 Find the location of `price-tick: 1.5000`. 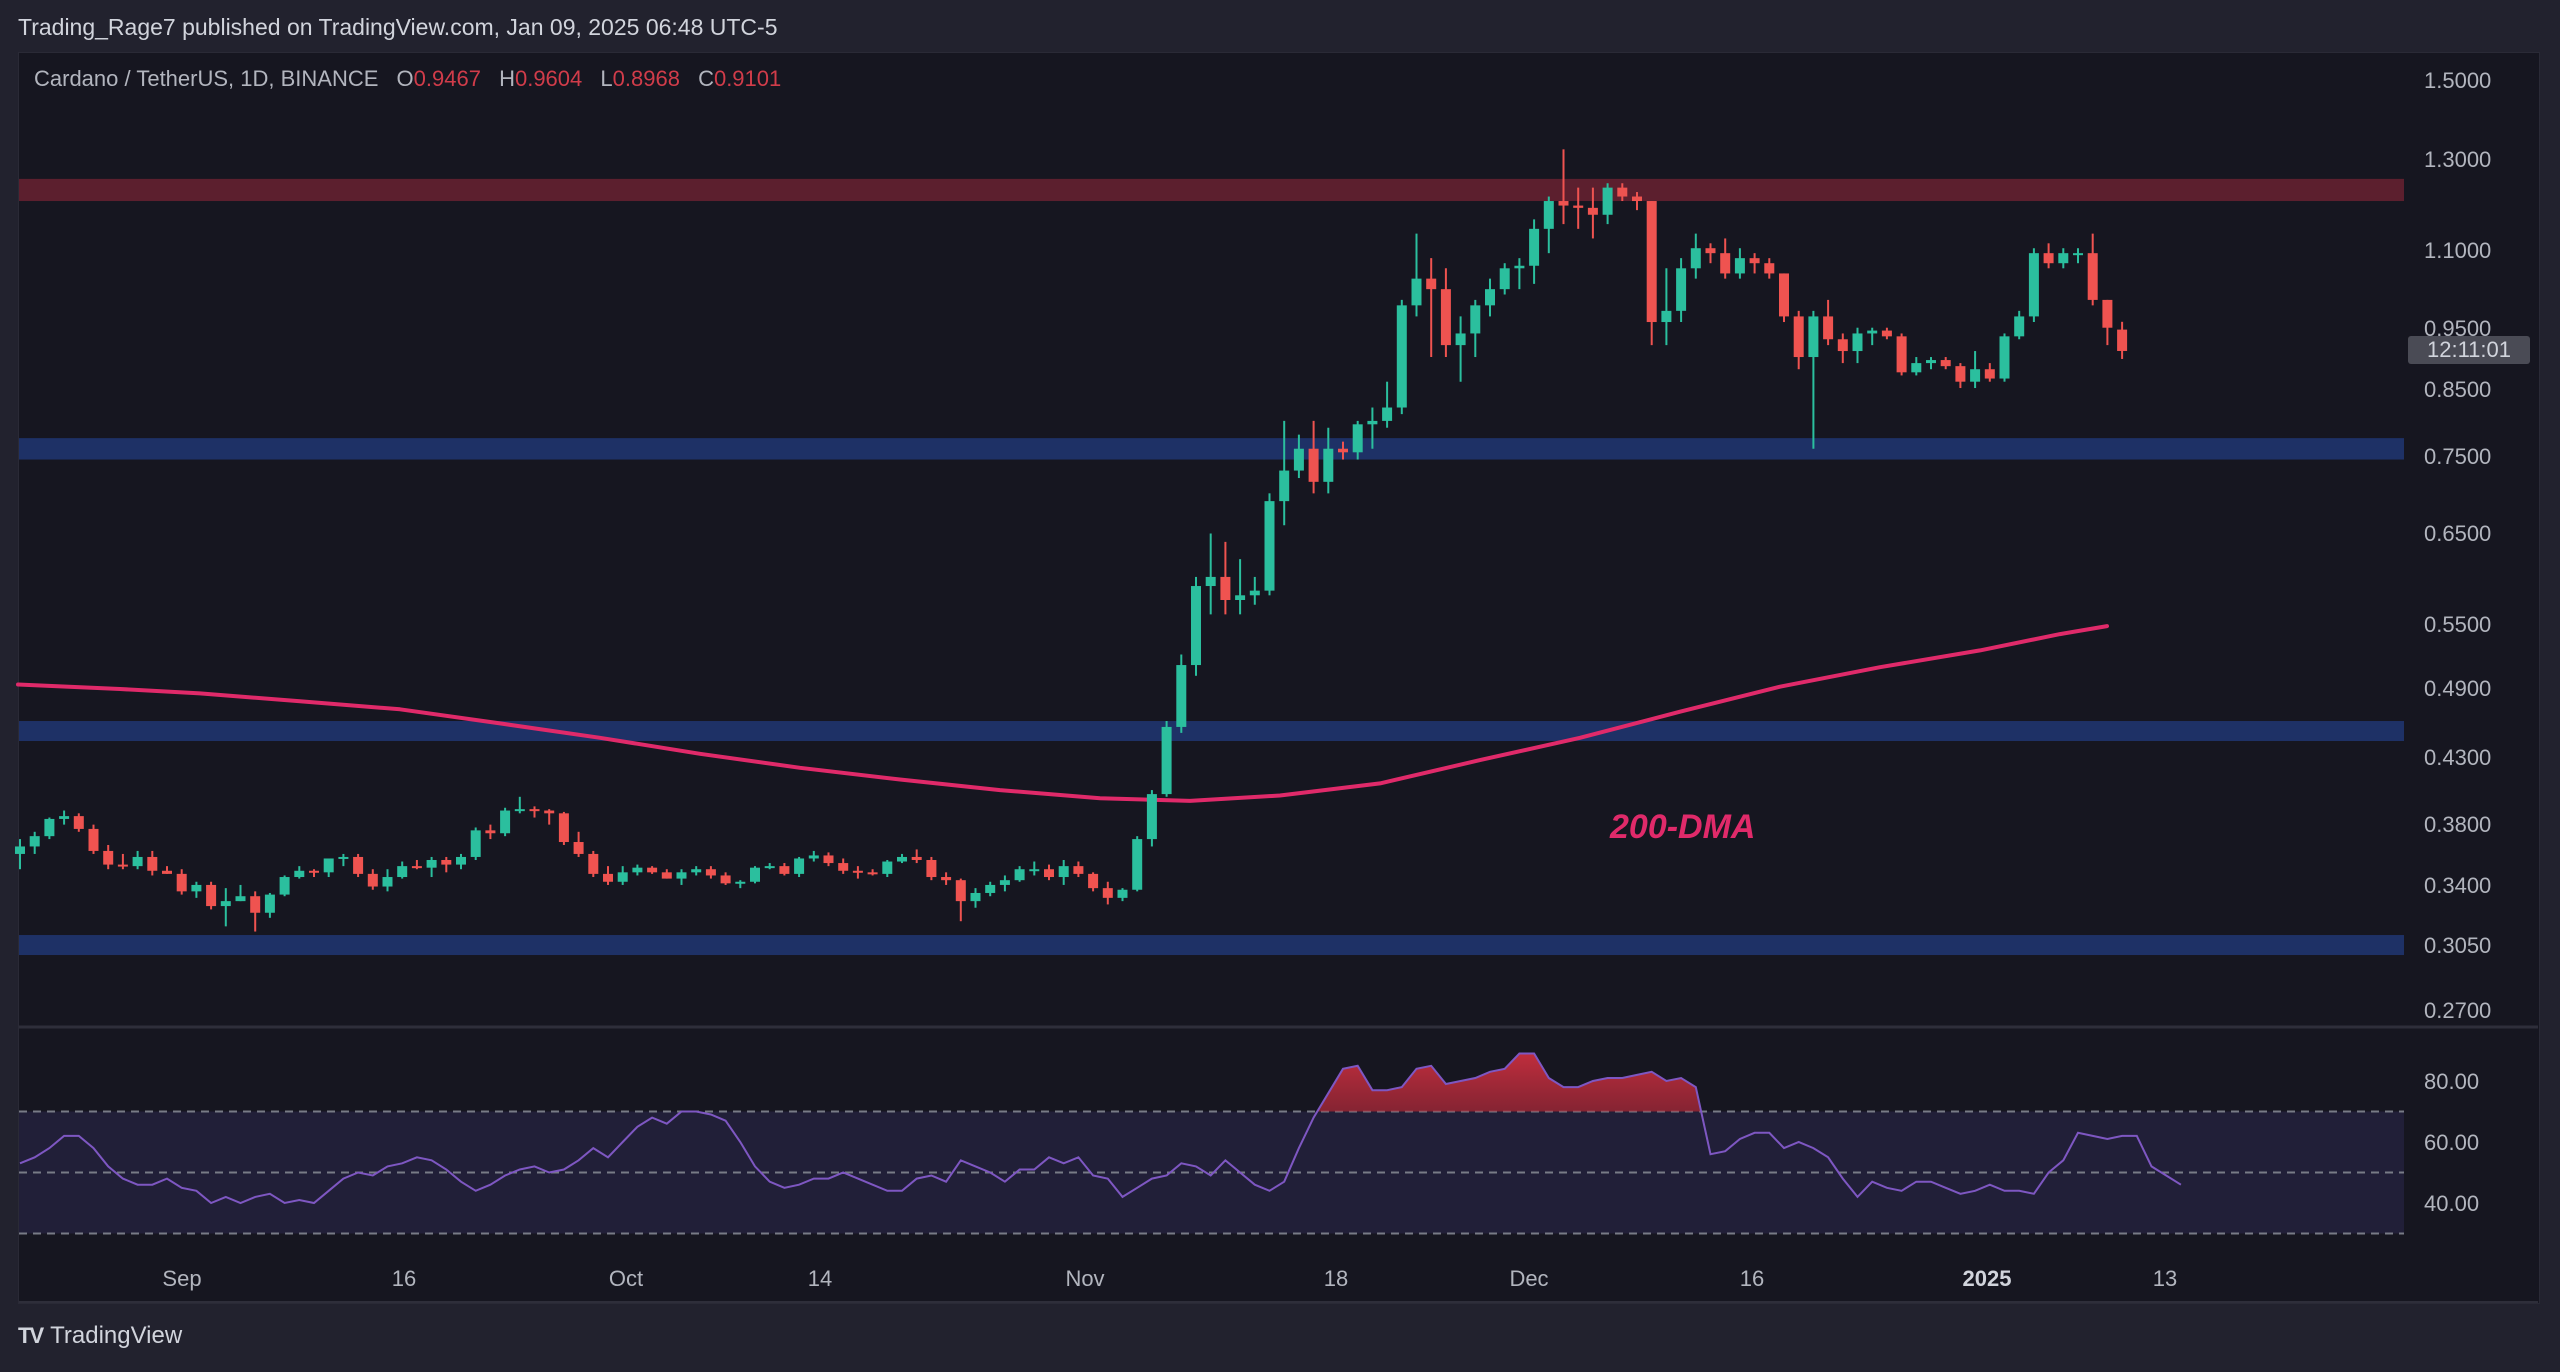

price-tick: 1.5000 is located at coordinates (2458, 80).